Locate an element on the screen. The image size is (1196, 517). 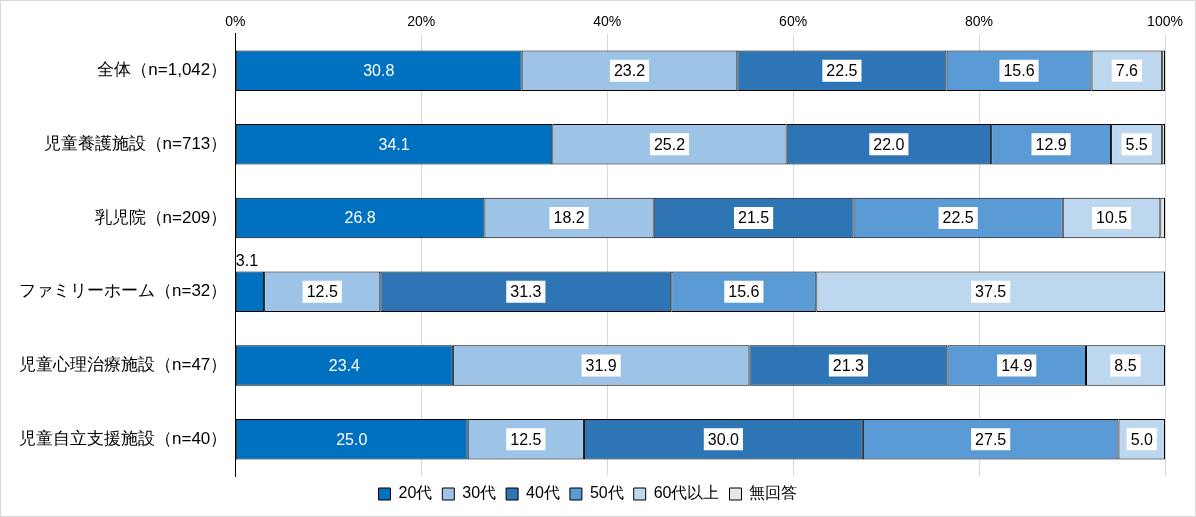
data-label: 5.5 is located at coordinates (1136, 144).